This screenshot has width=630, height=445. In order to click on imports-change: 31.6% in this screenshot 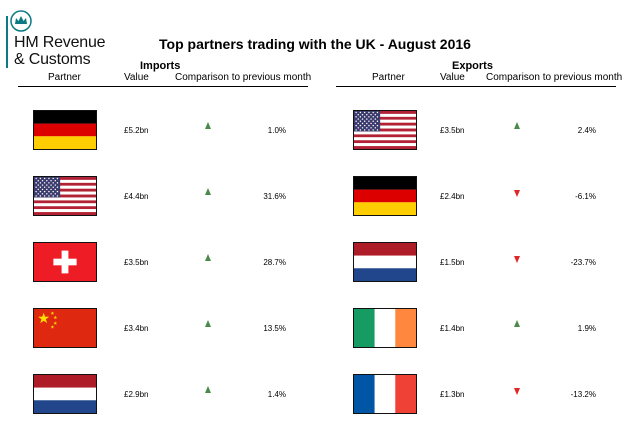, I will do `click(274, 196)`.